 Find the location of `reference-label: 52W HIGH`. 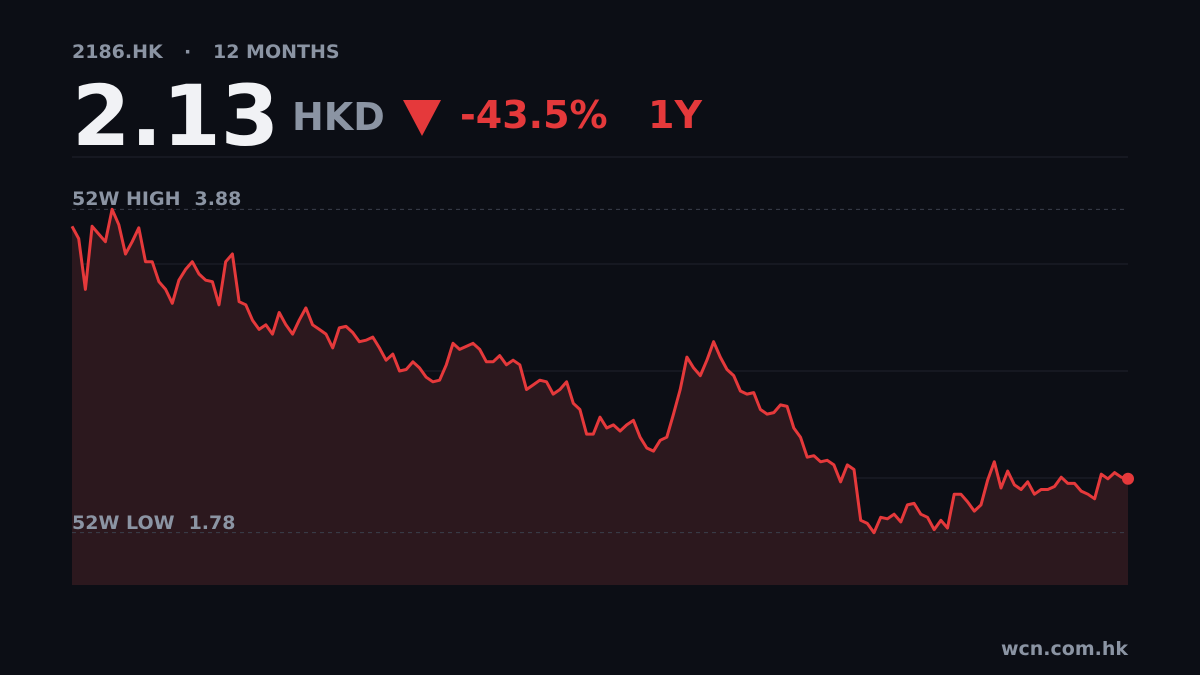

reference-label: 52W HIGH is located at coordinates (126, 199).